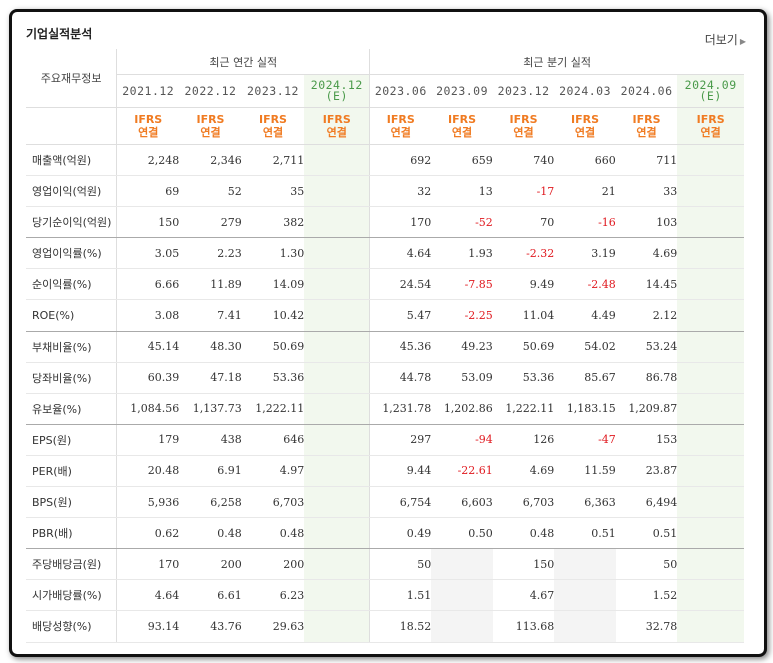 The width and height of the screenshot is (773, 663). What do you see at coordinates (585, 91) in the screenshot?
I see `quarter-period-header: 2024.03` at bounding box center [585, 91].